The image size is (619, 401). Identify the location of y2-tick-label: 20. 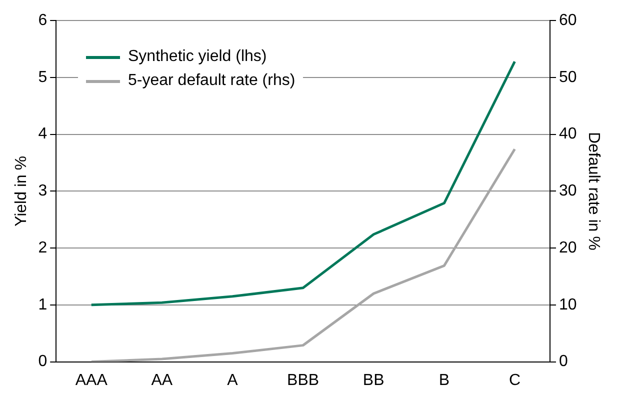
(568, 247).